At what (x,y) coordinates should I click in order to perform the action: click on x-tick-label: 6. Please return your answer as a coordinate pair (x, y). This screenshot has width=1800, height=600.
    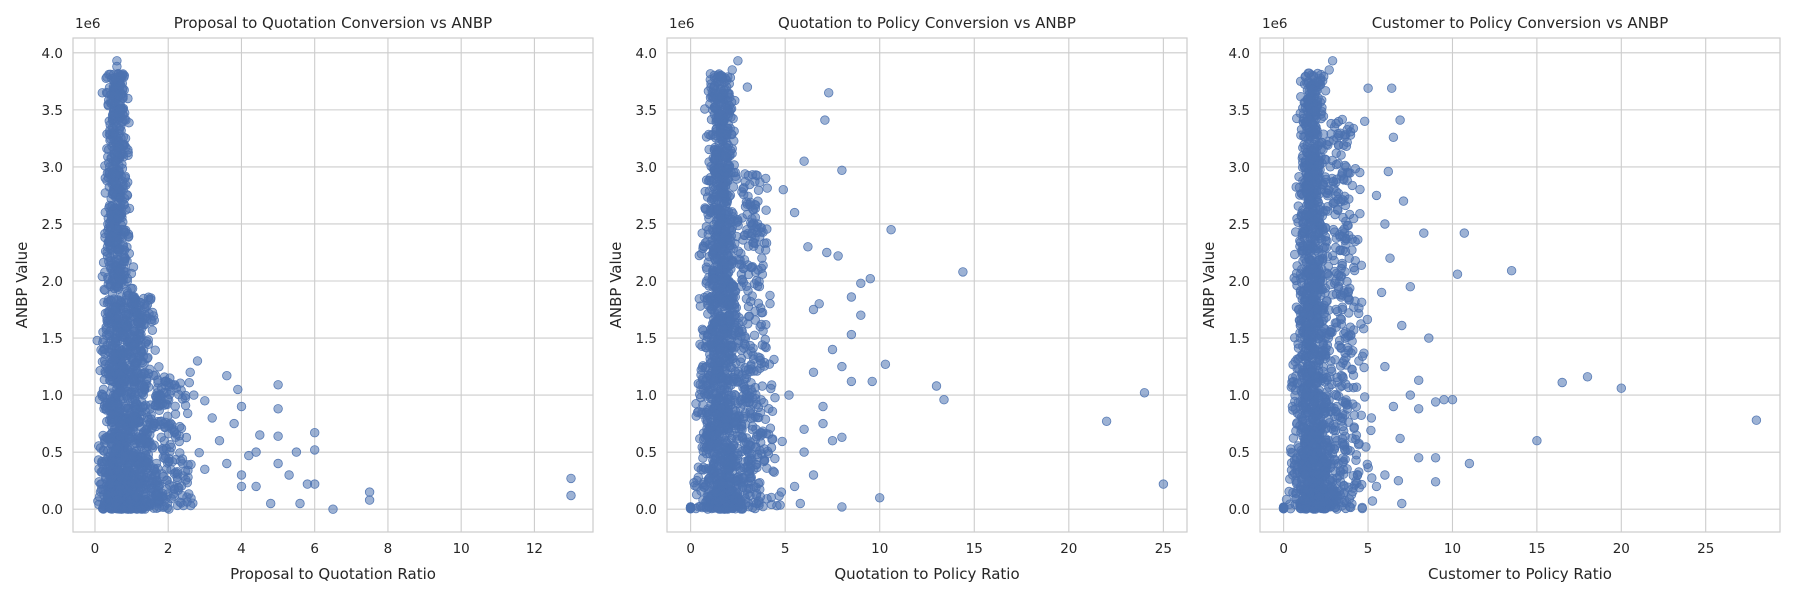
    Looking at the image, I should click on (314, 549).